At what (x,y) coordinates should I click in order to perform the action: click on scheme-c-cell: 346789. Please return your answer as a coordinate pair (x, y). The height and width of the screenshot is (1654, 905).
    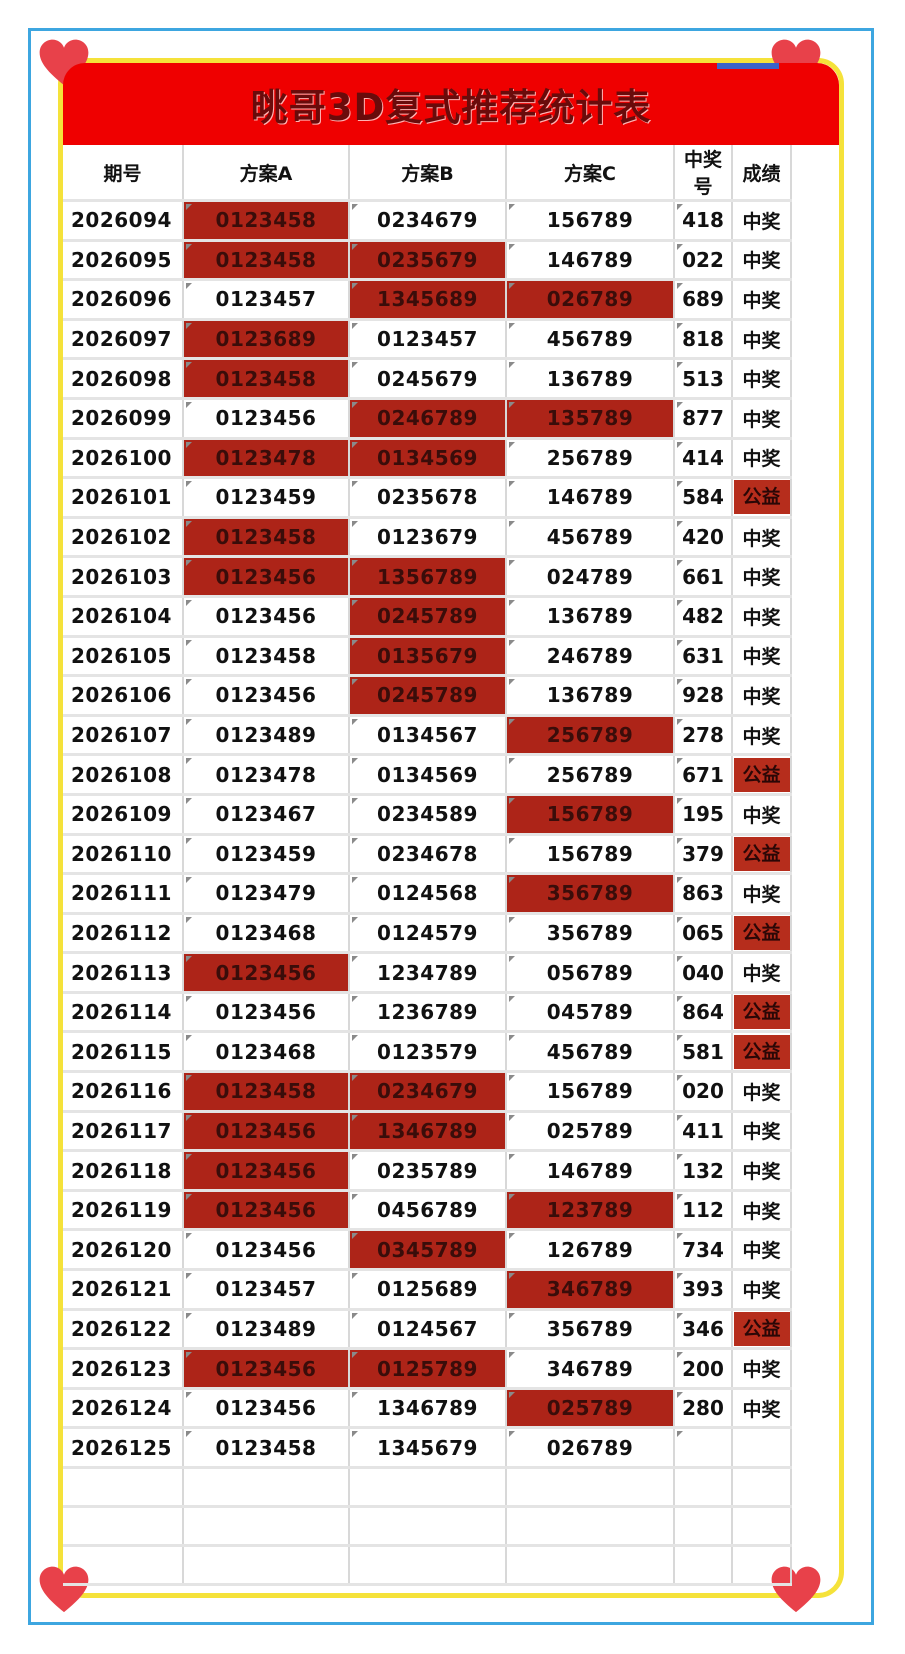
    Looking at the image, I should click on (590, 1290).